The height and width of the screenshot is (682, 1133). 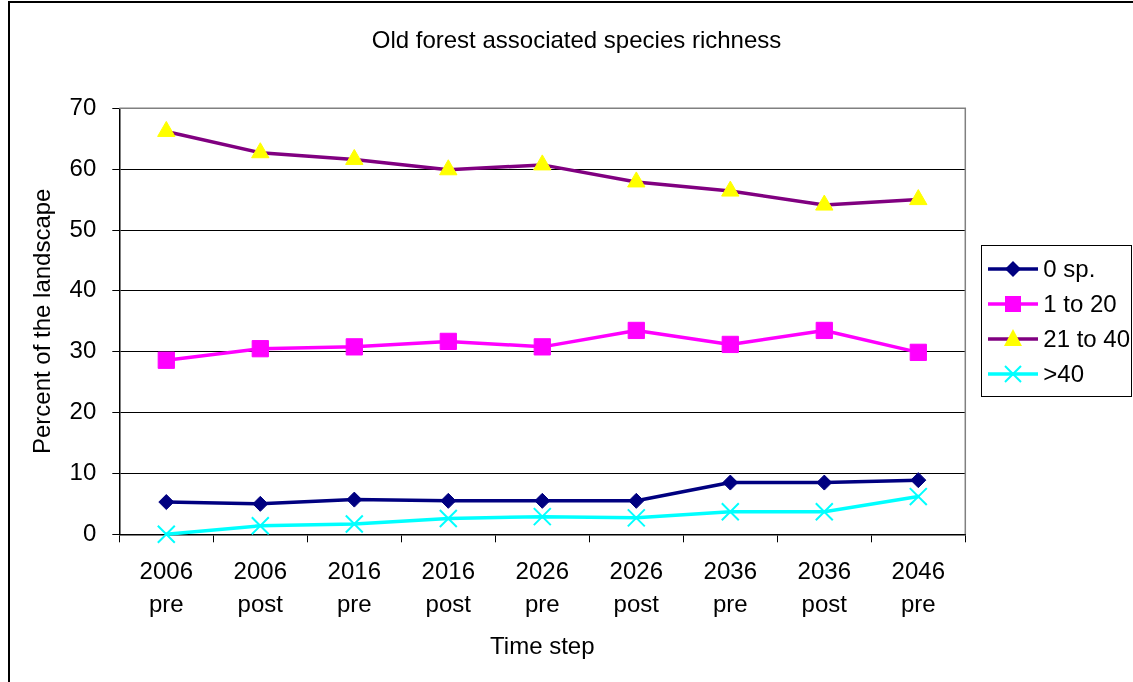 I want to click on x-tick-label: 2046 pre, so click(x=918, y=587).